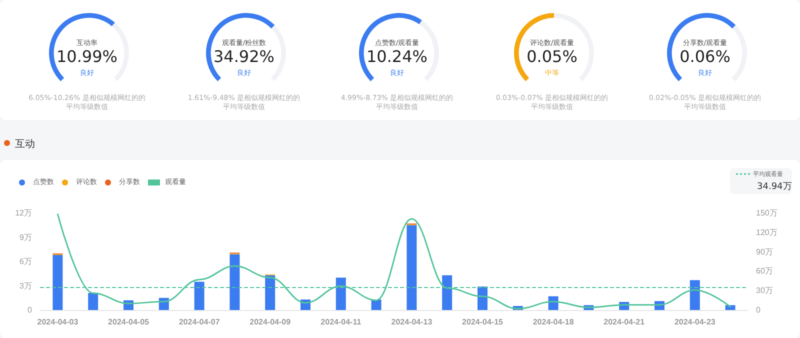 This screenshot has height=338, width=800. What do you see at coordinates (767, 213) in the screenshot?
I see `y2-tick-label: 150万` at bounding box center [767, 213].